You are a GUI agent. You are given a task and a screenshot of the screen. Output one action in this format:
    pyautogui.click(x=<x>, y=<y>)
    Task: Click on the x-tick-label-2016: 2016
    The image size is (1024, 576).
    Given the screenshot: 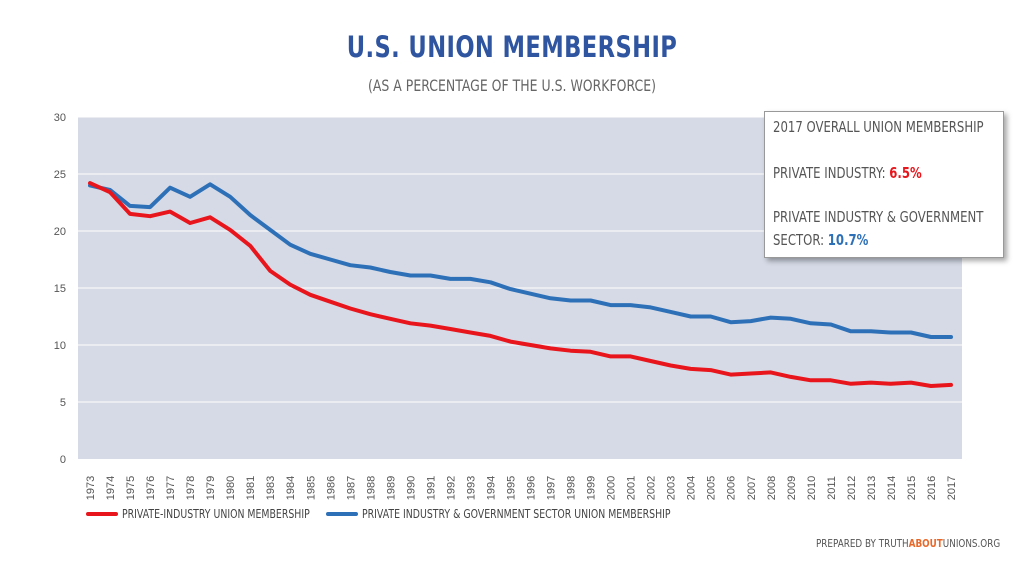 What is the action you would take?
    pyautogui.click(x=932, y=488)
    